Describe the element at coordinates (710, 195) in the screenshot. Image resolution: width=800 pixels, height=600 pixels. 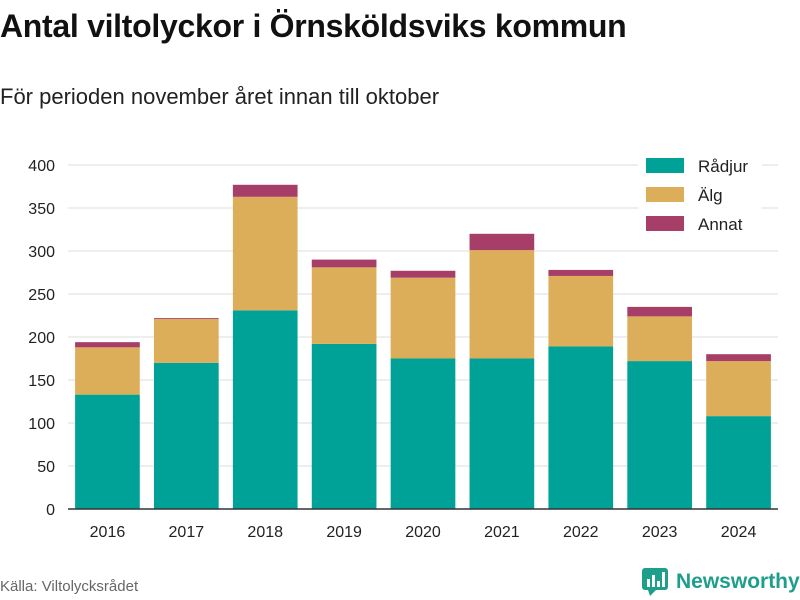
I see `legend-label: Älg` at that location.